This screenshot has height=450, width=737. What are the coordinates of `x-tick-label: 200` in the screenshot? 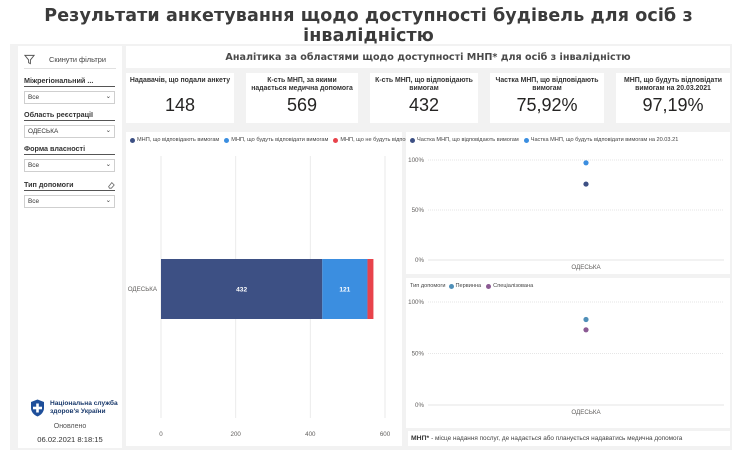 It's located at (236, 434).